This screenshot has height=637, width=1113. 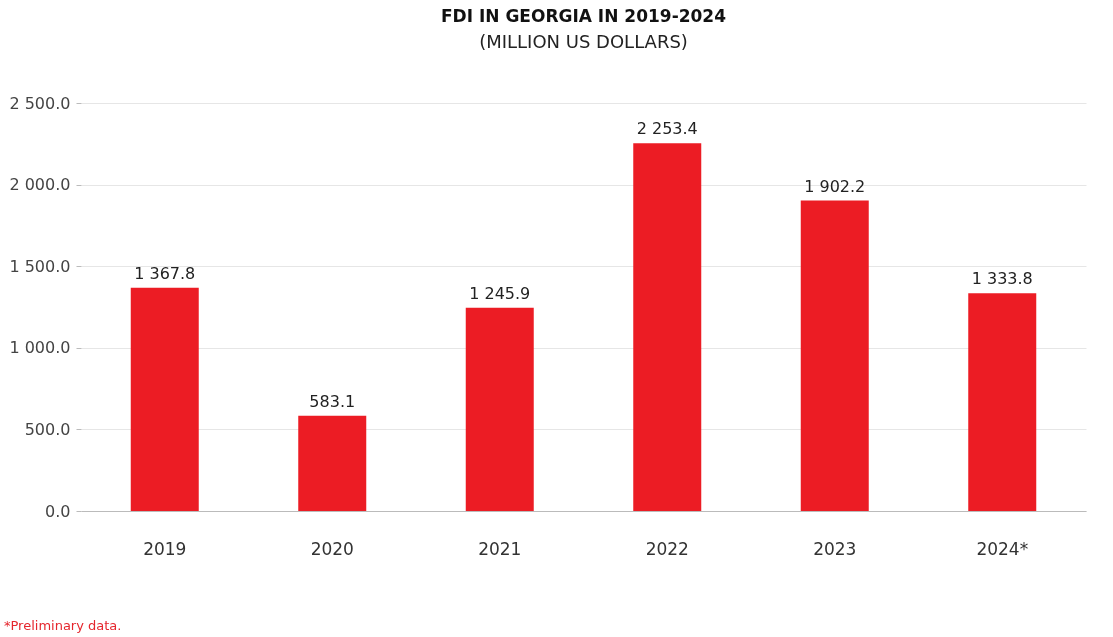 I want to click on data-label: 1 367.8, so click(x=165, y=273).